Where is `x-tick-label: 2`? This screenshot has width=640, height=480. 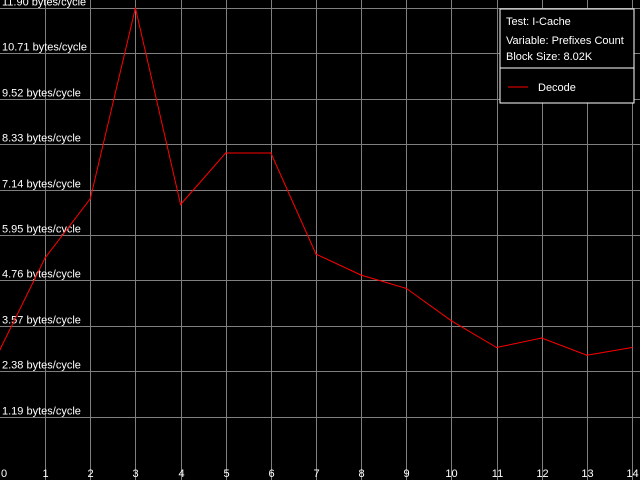 x-tick-label: 2 is located at coordinates (90, 474).